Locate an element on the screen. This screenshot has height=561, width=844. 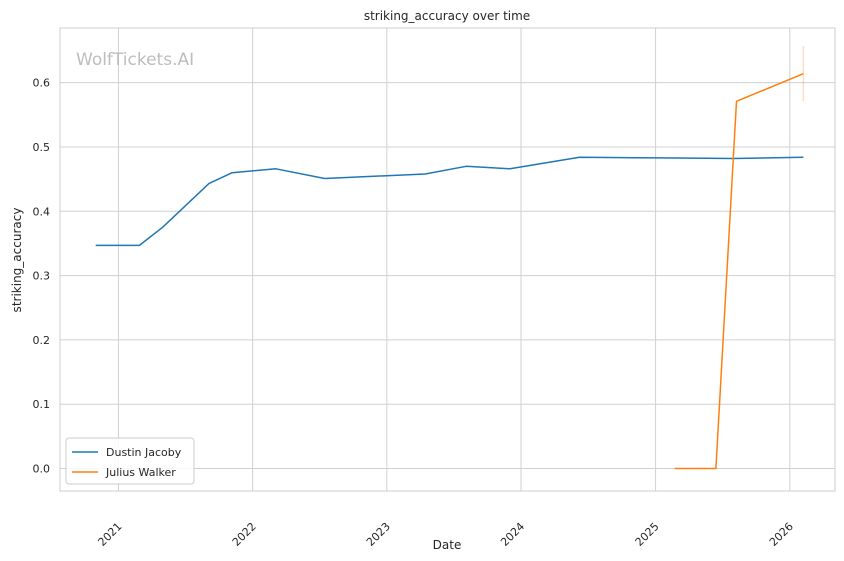
y-tick-labels: 0.0 0.1 0.2 0.3 0.4 0.5 0.6 is located at coordinates (42, 276).